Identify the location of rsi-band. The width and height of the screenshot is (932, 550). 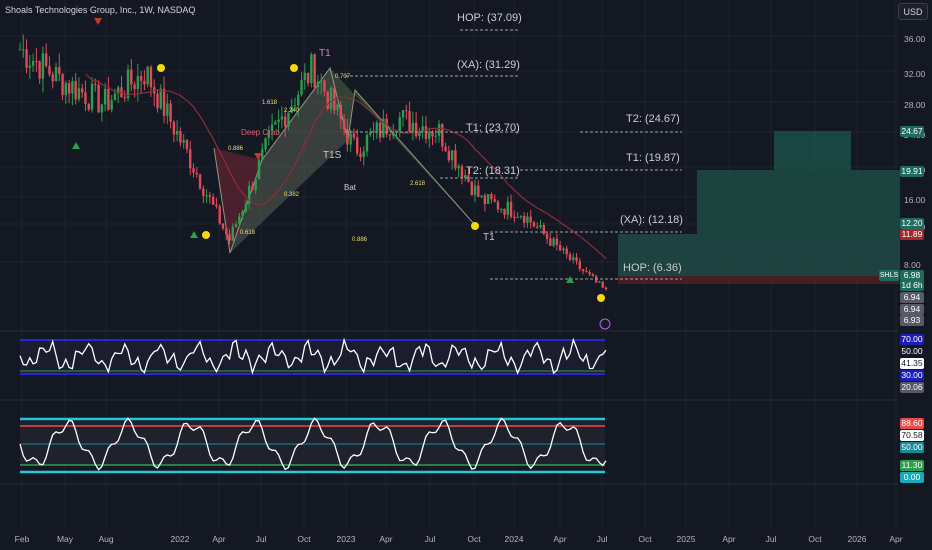
(312, 357).